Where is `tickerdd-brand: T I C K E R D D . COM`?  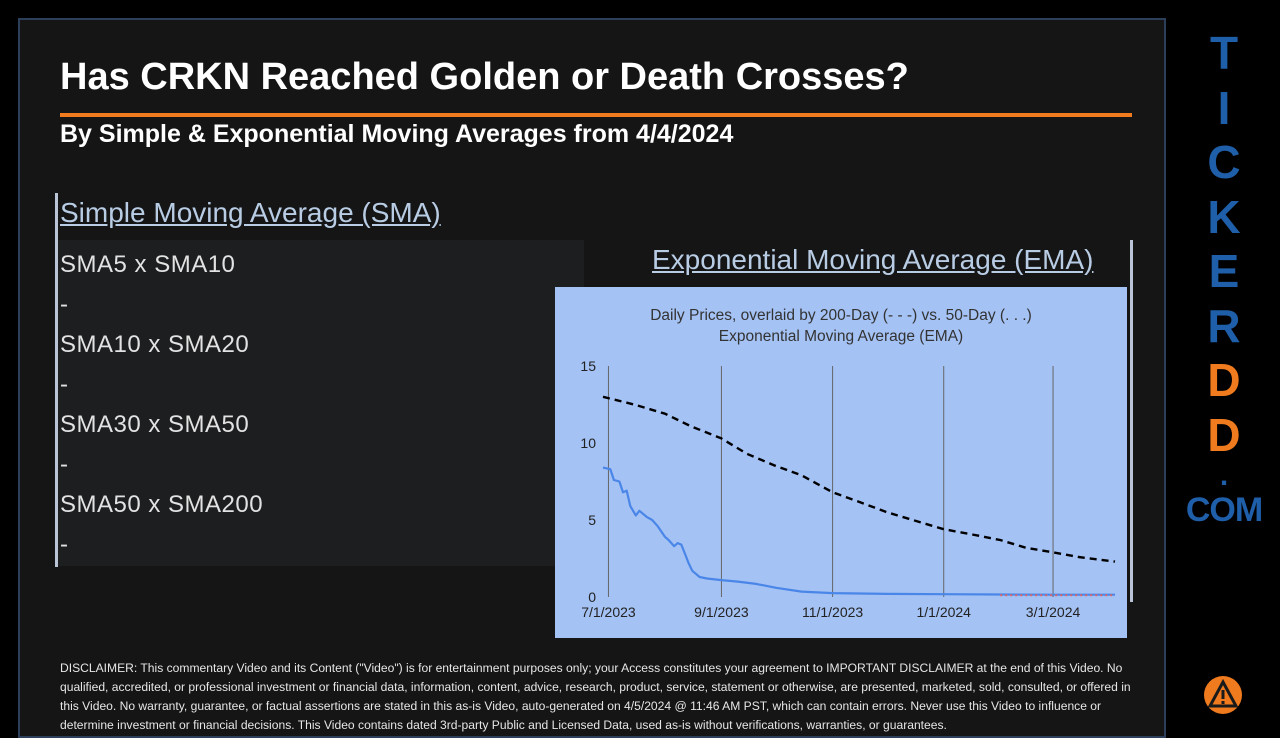
tickerdd-brand: T I C K E R D D . COM is located at coordinates (1224, 278).